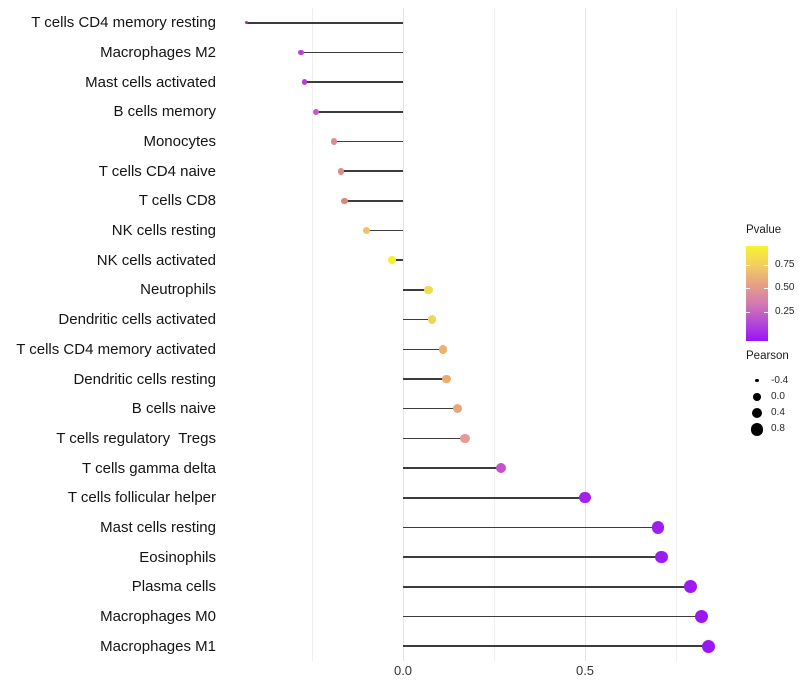 Image resolution: width=800 pixels, height=700 pixels. What do you see at coordinates (116, 349) in the screenshot?
I see `y-axis-label: T cells CD4 memory activated` at bounding box center [116, 349].